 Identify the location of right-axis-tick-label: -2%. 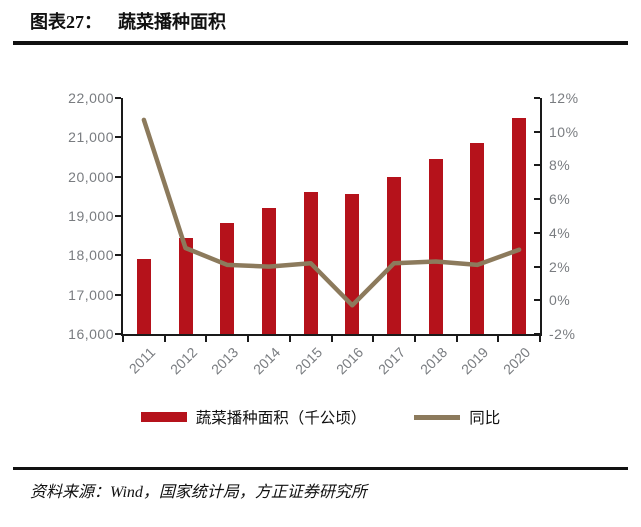
(562, 334).